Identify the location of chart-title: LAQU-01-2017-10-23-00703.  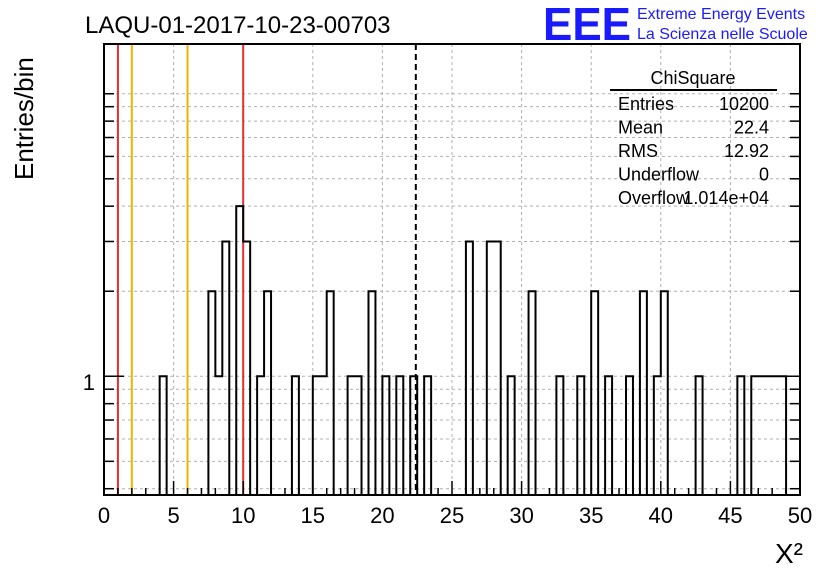
(238, 25).